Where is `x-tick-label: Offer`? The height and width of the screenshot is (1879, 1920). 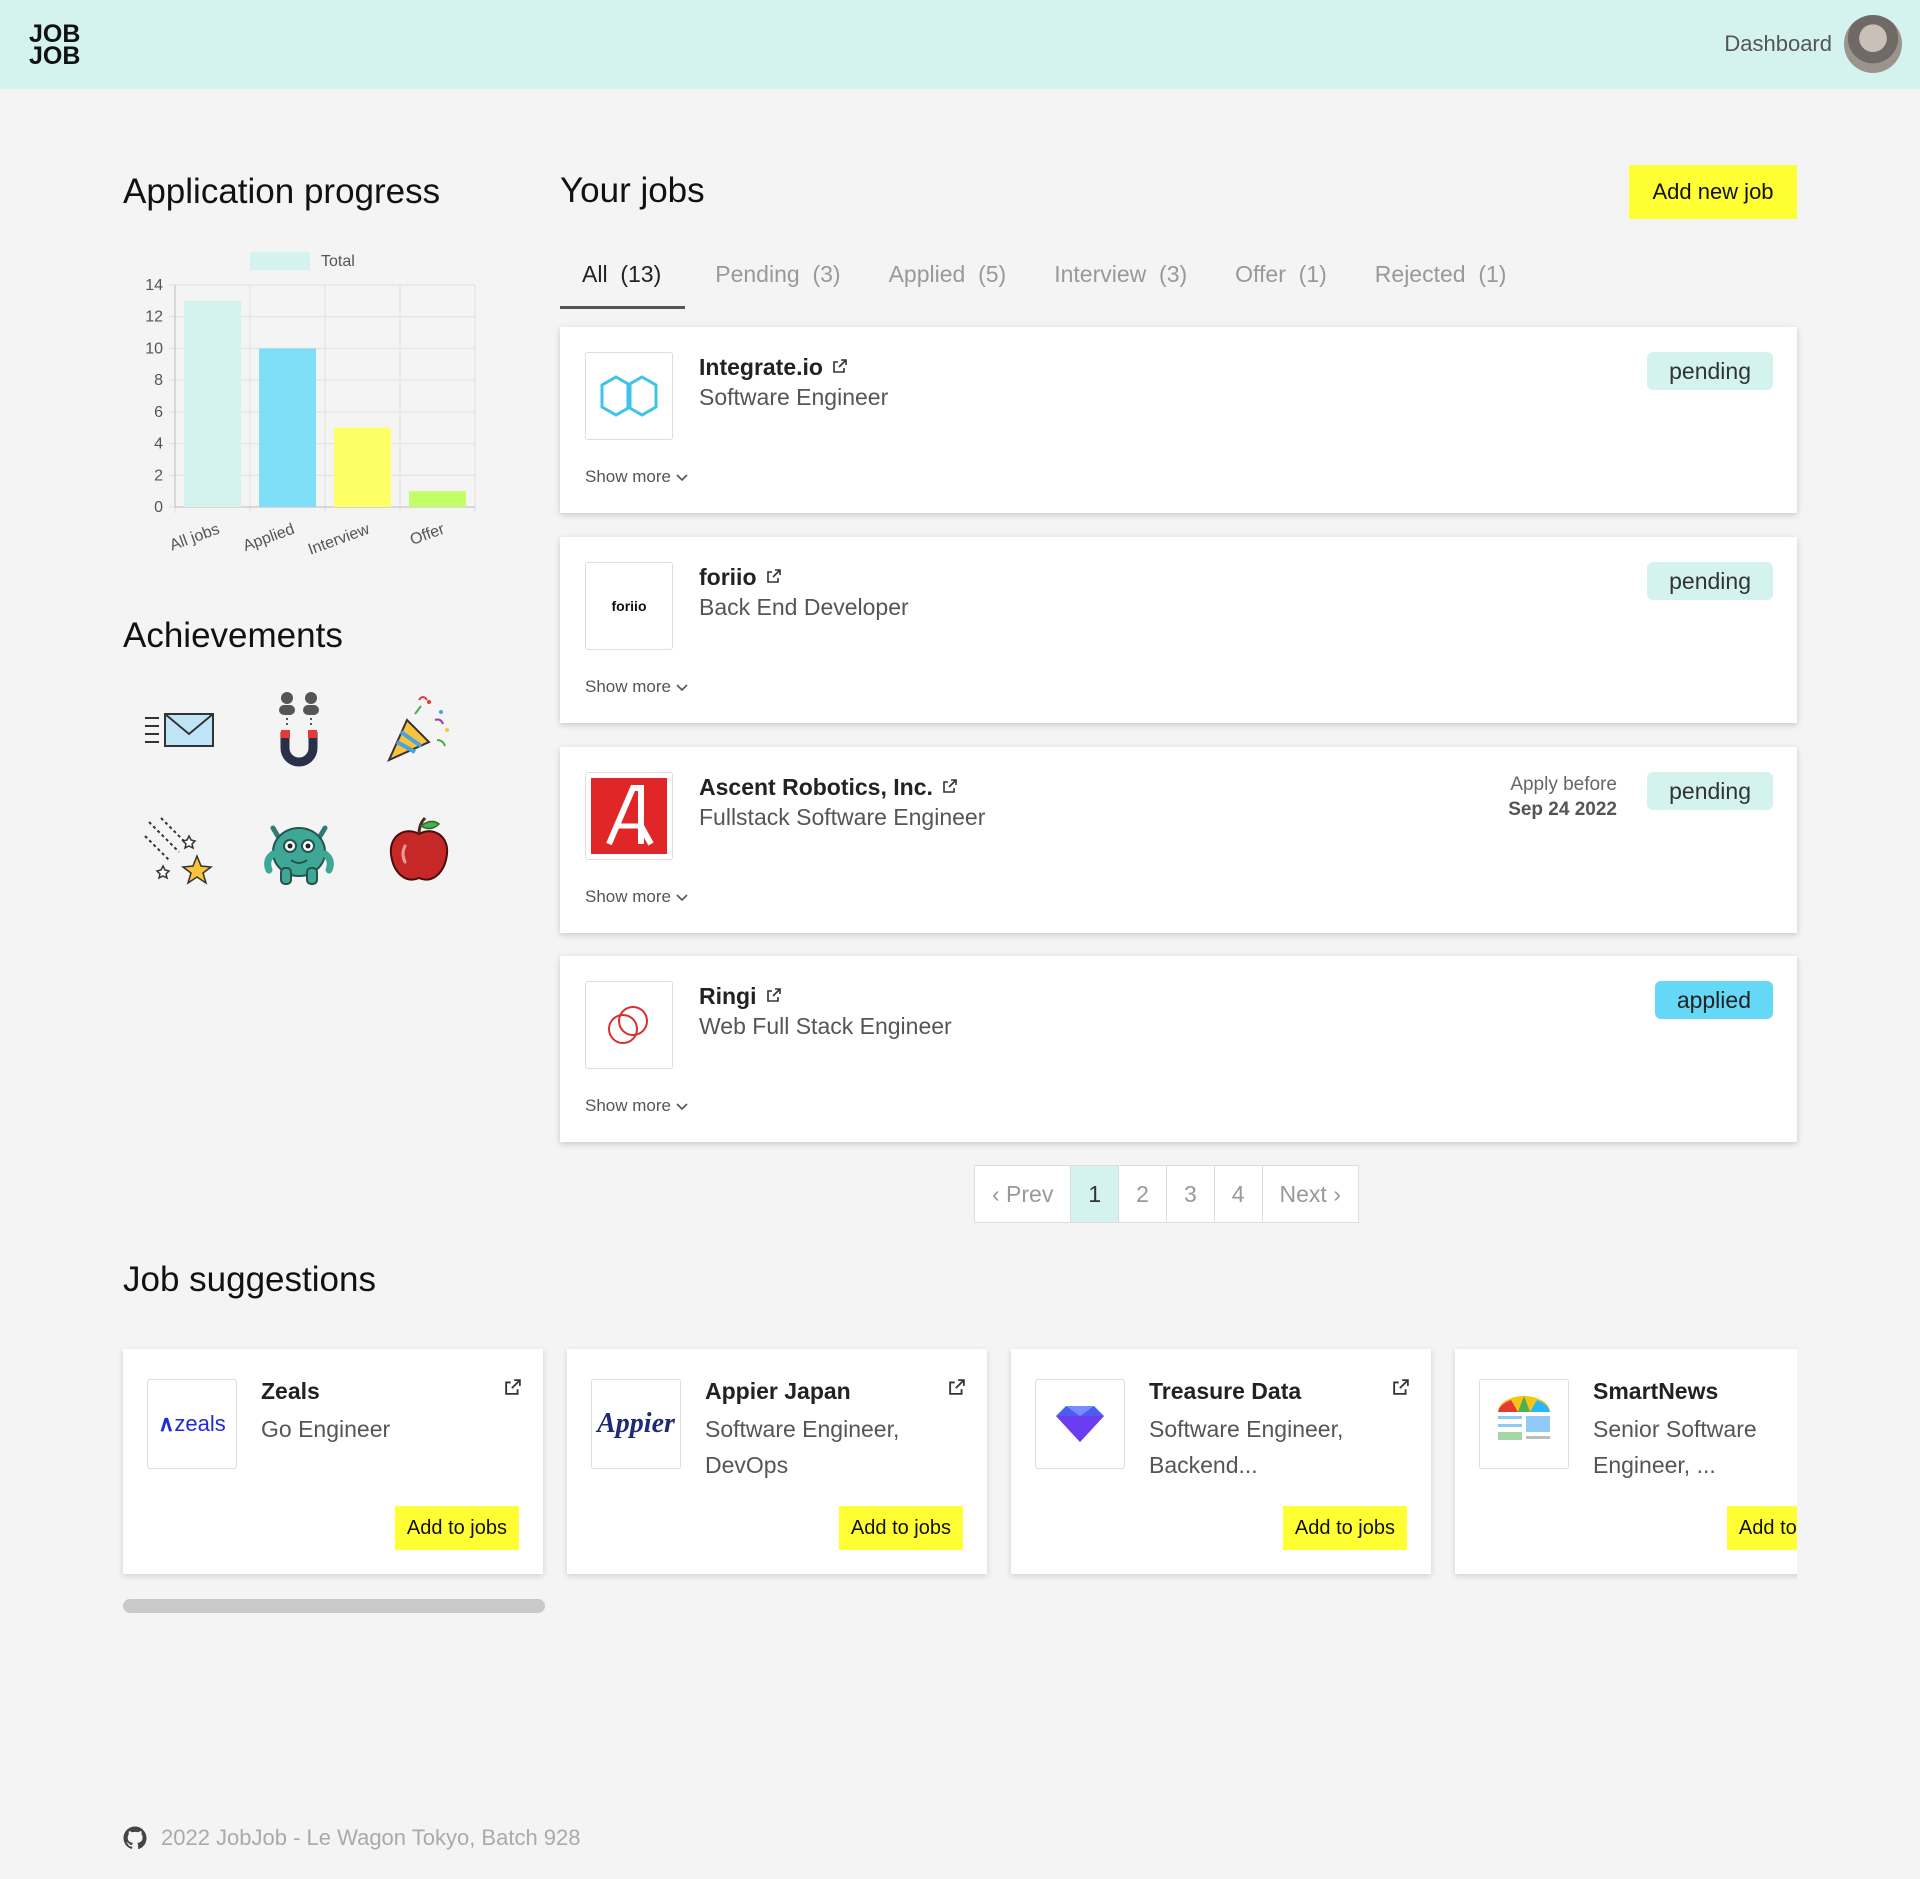 x-tick-label: Offer is located at coordinates (428, 535).